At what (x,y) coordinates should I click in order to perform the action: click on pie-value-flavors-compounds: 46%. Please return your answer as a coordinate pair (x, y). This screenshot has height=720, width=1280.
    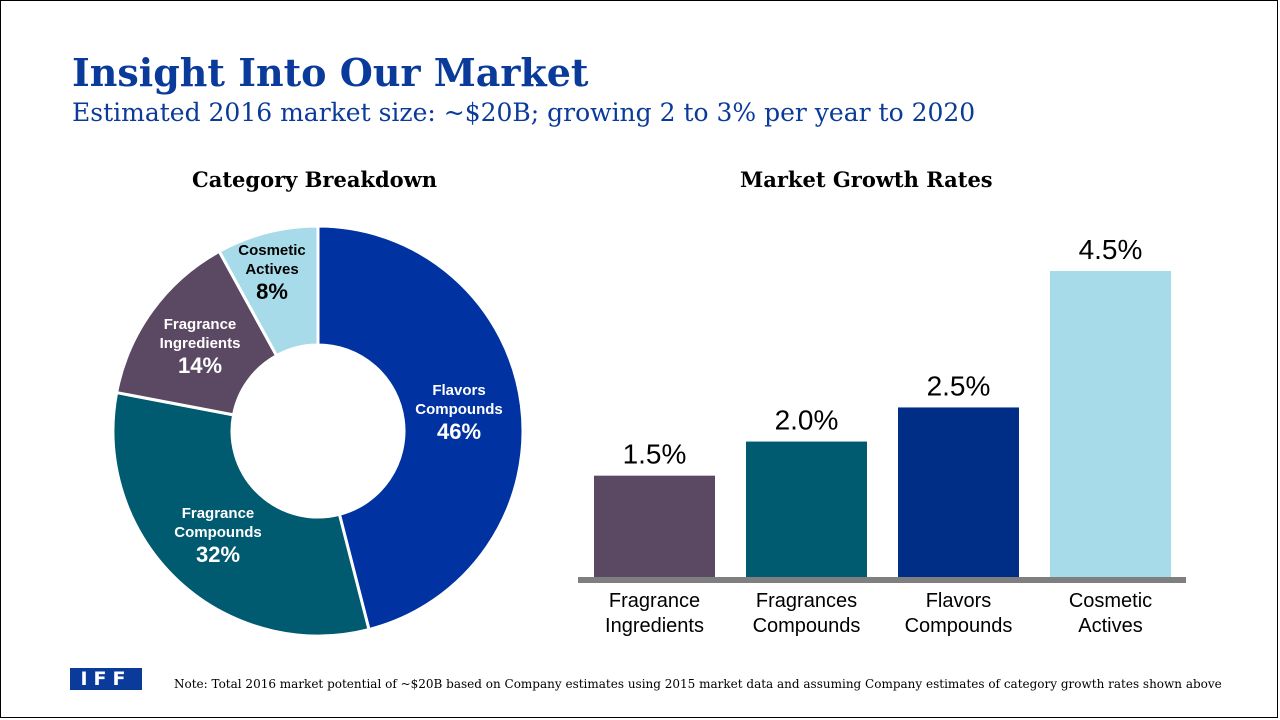
    Looking at the image, I should click on (459, 431).